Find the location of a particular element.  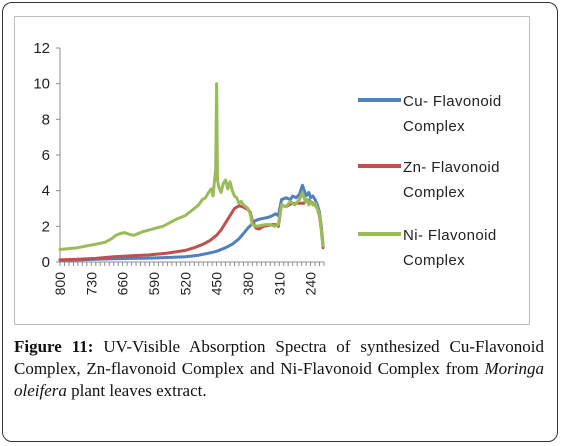

y-tick-label: 4 is located at coordinates (46, 191).